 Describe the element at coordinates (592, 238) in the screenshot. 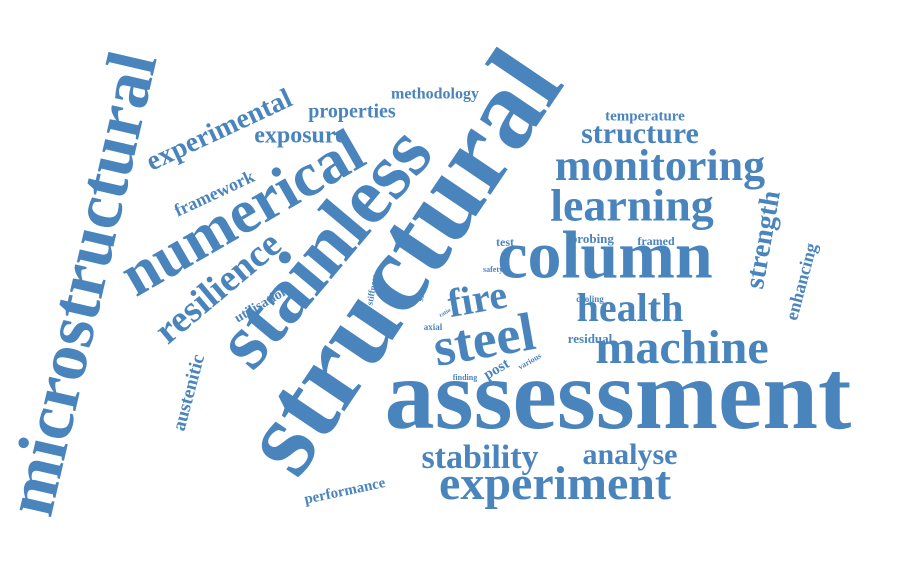

I see `word: probing` at that location.